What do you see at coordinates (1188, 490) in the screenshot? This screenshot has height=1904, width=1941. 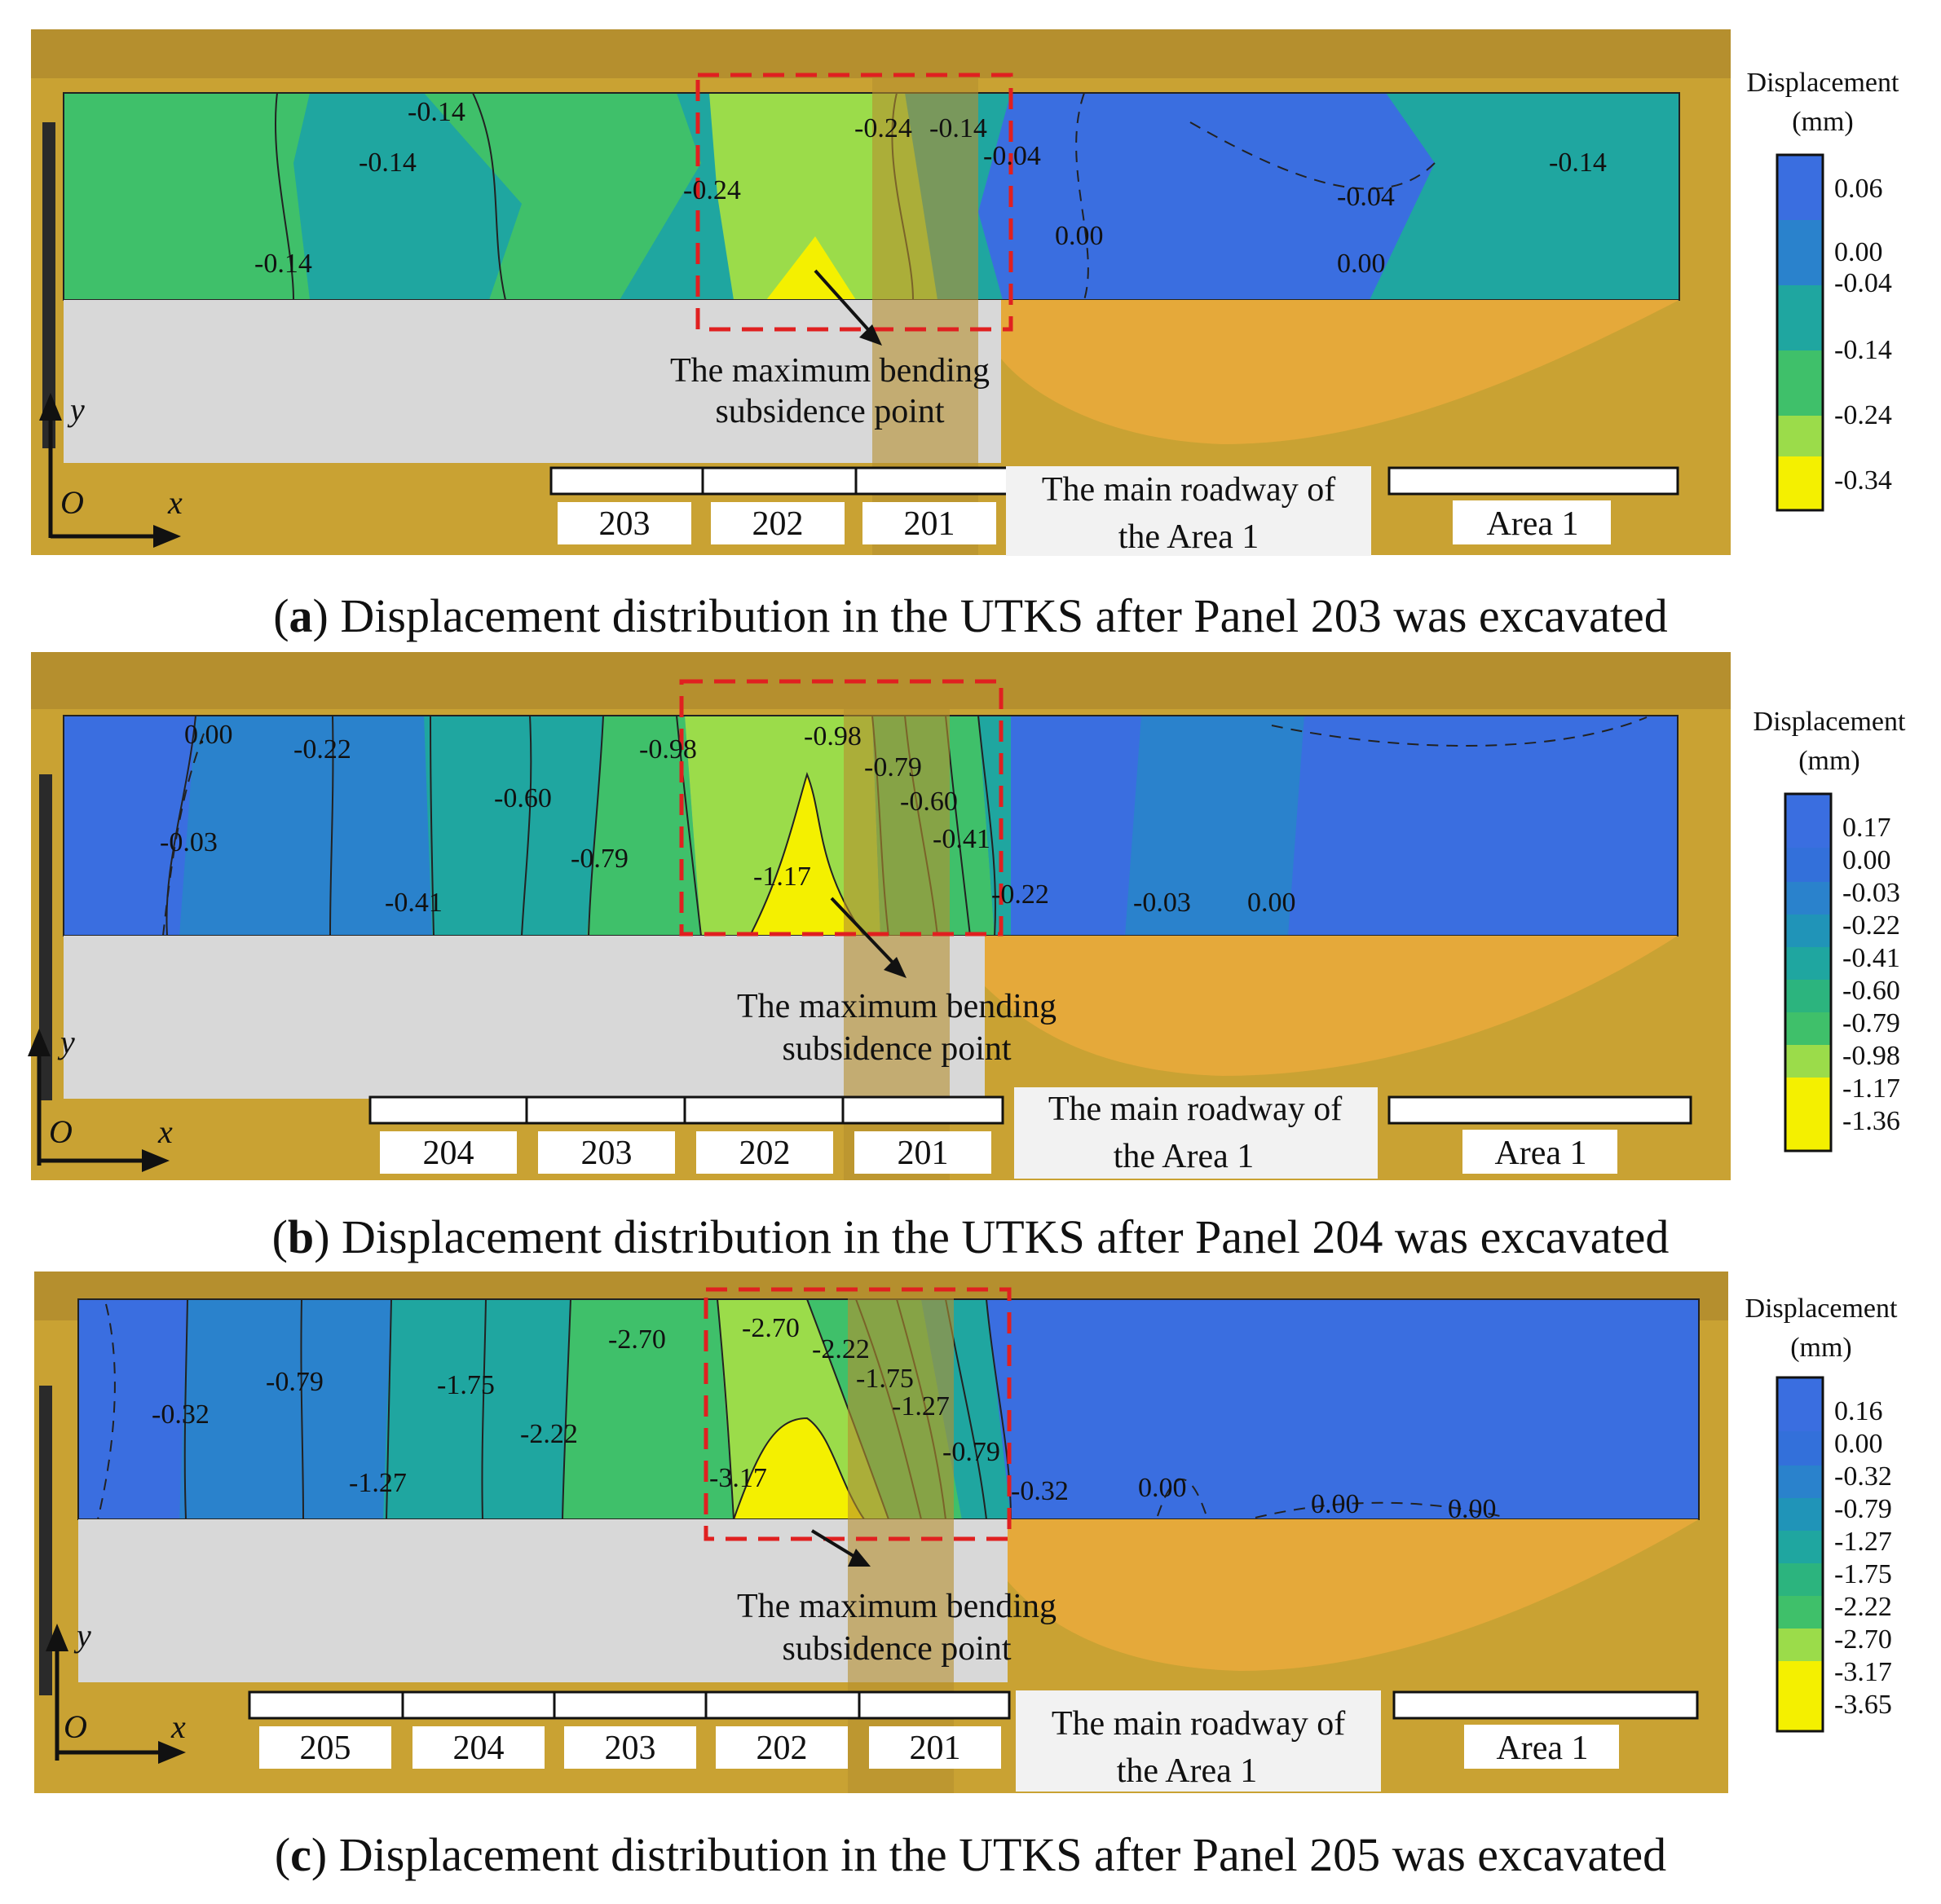 I see `panel-a-roadway-line-1: The main roadway of` at bounding box center [1188, 490].